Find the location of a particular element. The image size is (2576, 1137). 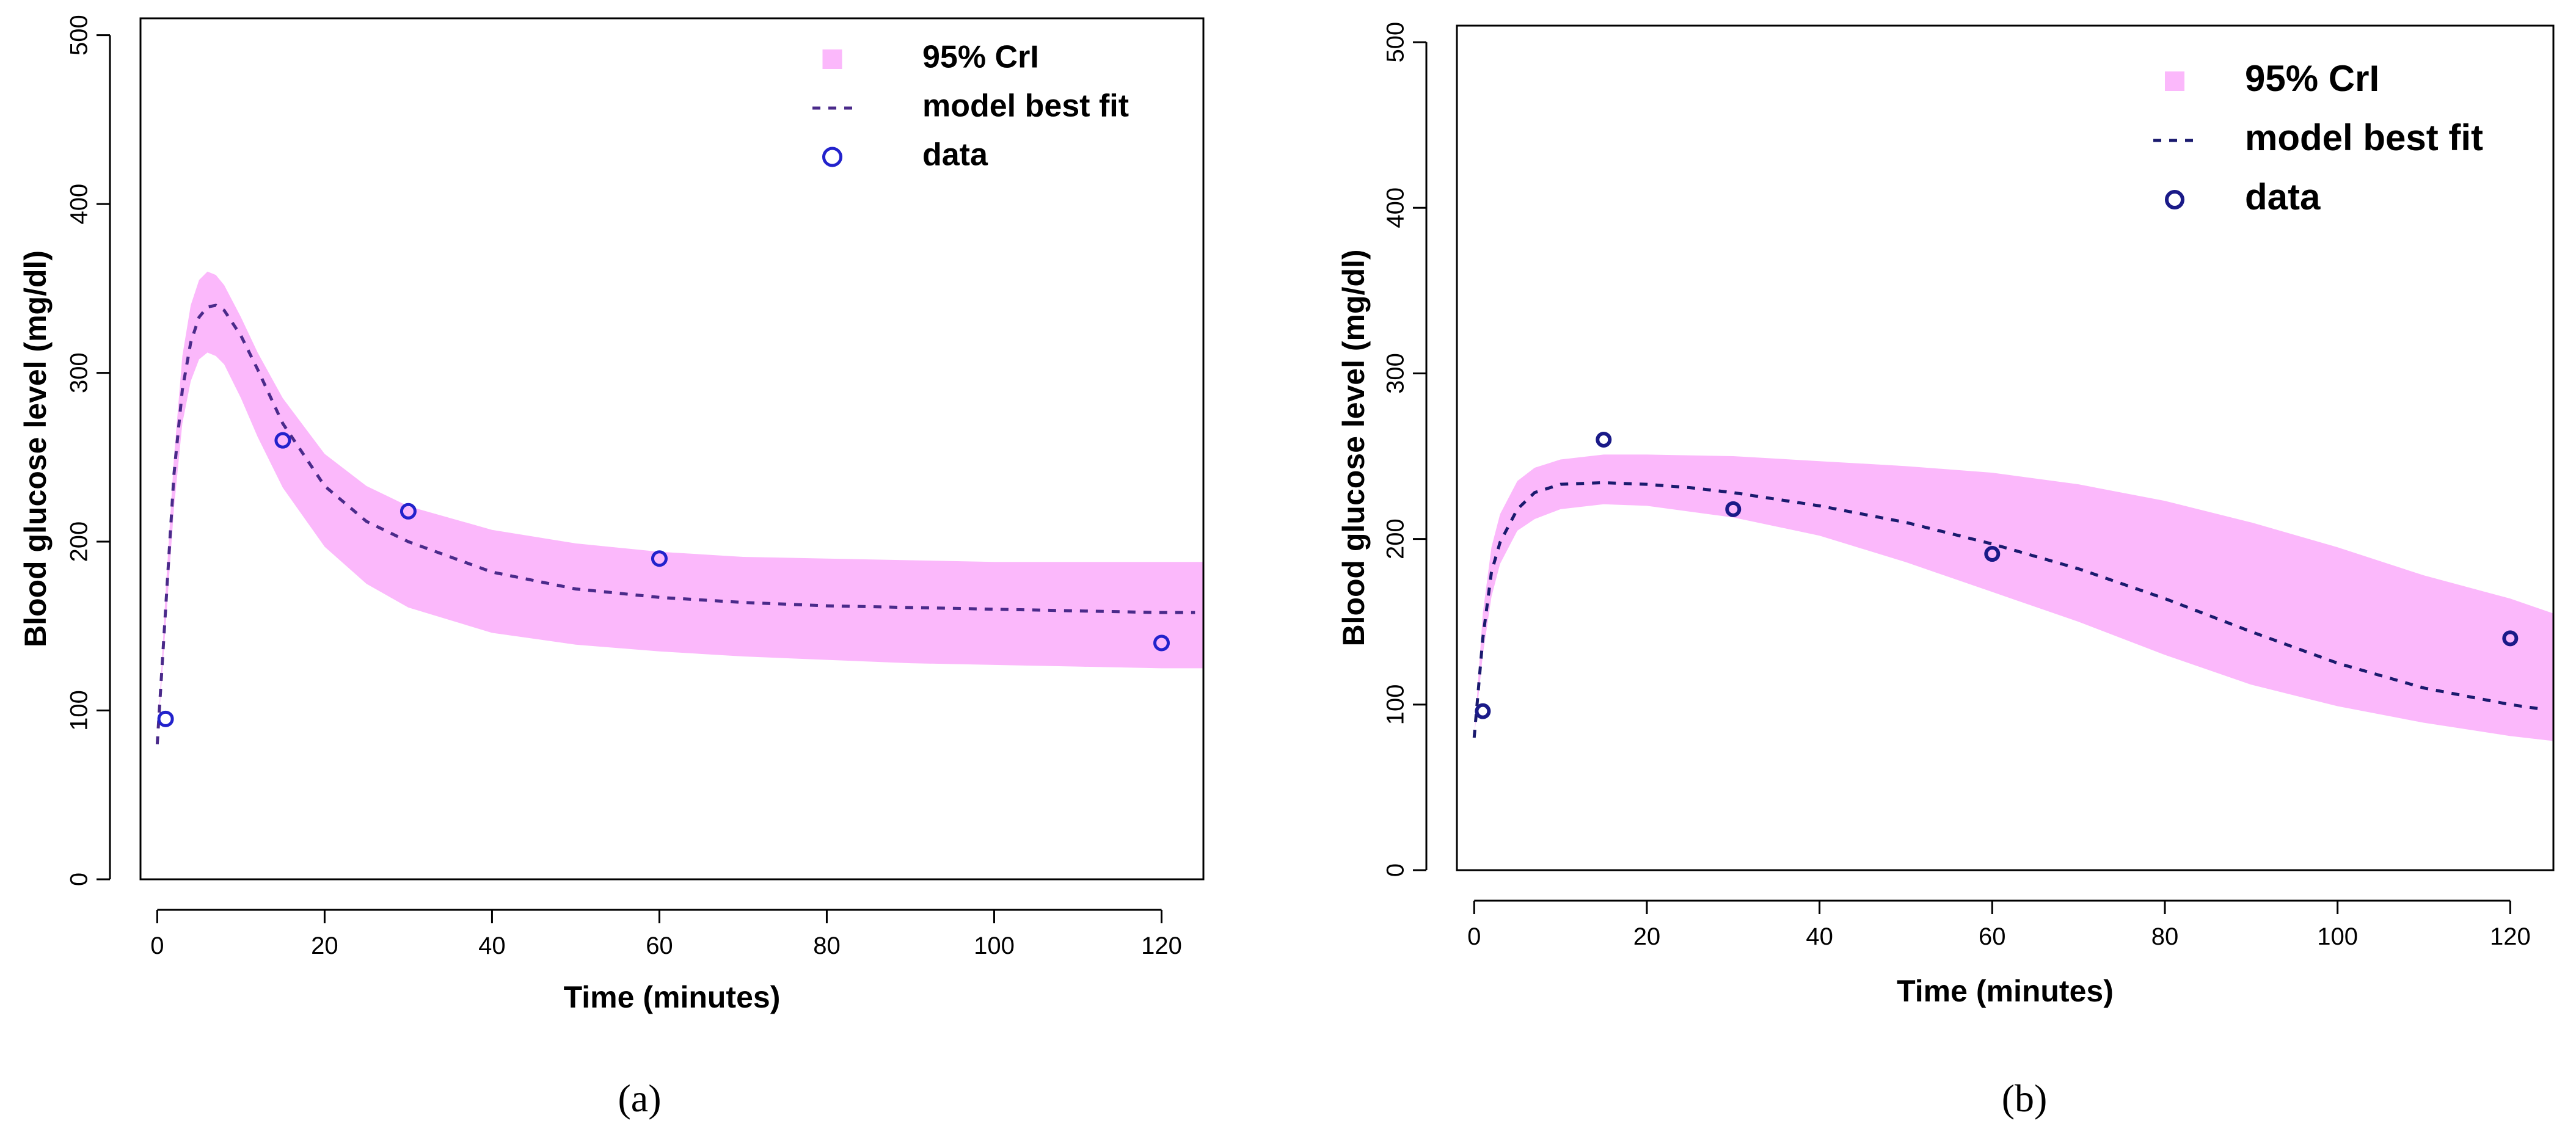

caption-a: (a) is located at coordinates (639, 1098).